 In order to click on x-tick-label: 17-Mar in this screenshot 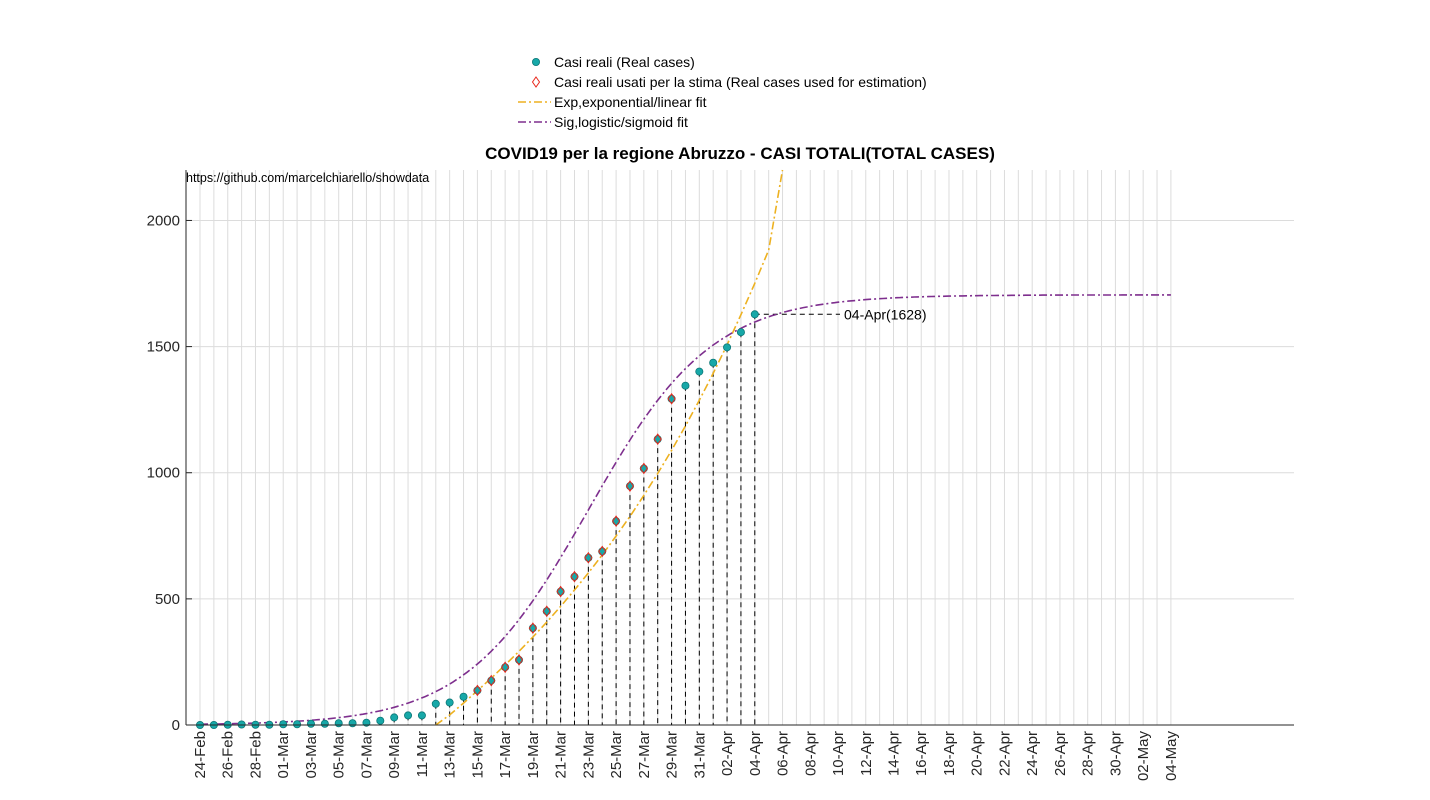, I will do `click(505, 755)`.